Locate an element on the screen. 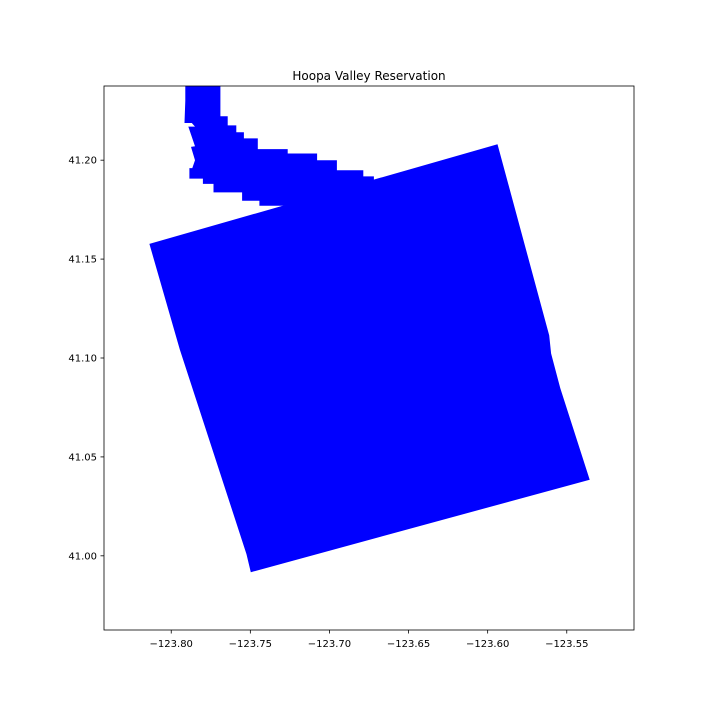  x-tick-label: −123.75 is located at coordinates (250, 644).